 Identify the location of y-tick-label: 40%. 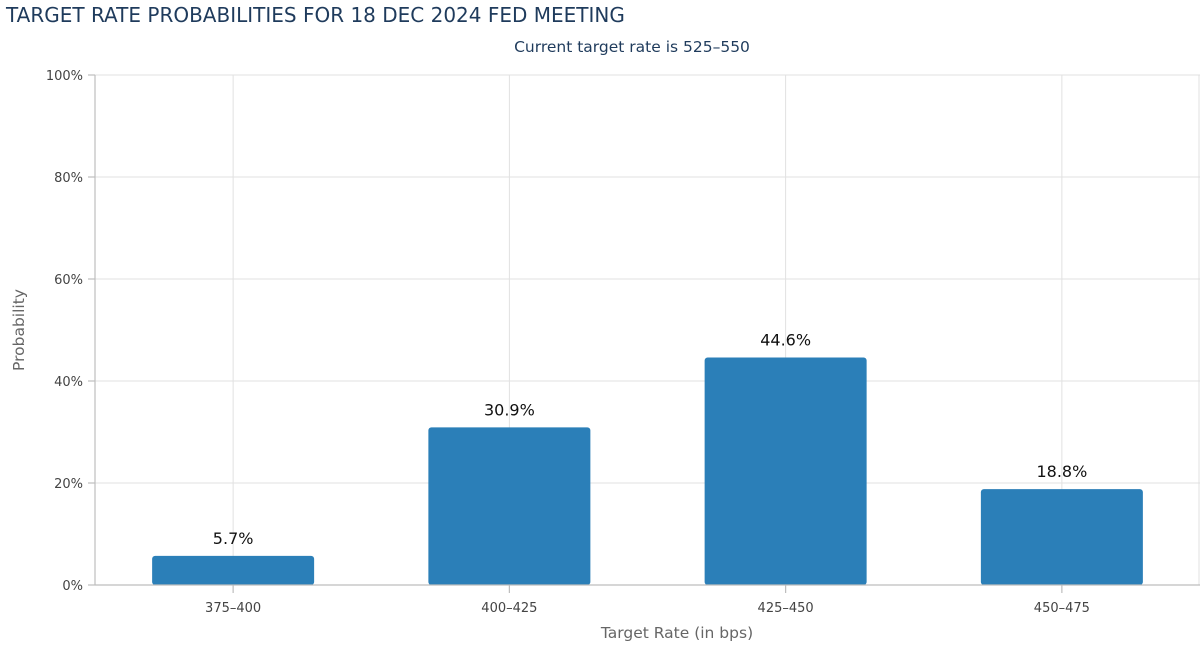
(68, 382).